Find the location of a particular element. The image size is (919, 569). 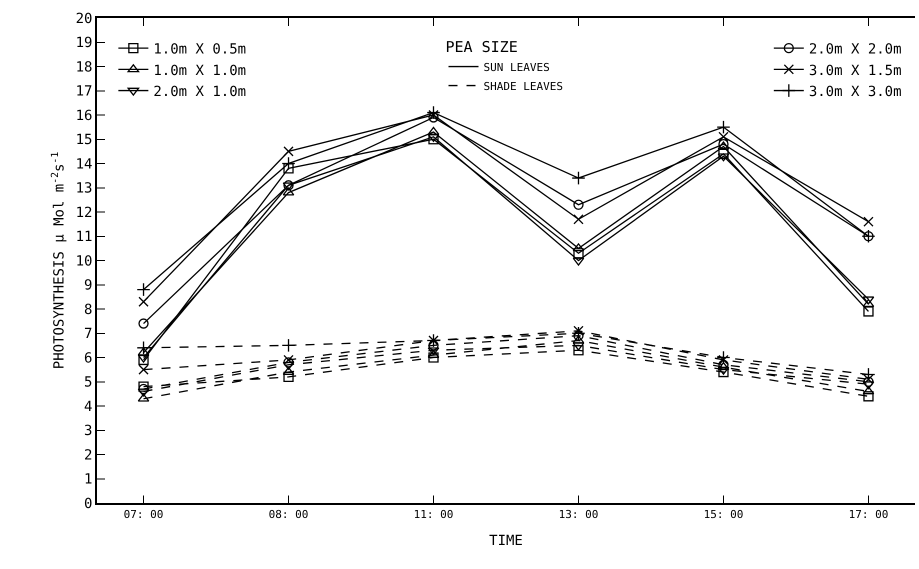

x-tick-label: 07: 00 is located at coordinates (144, 514).